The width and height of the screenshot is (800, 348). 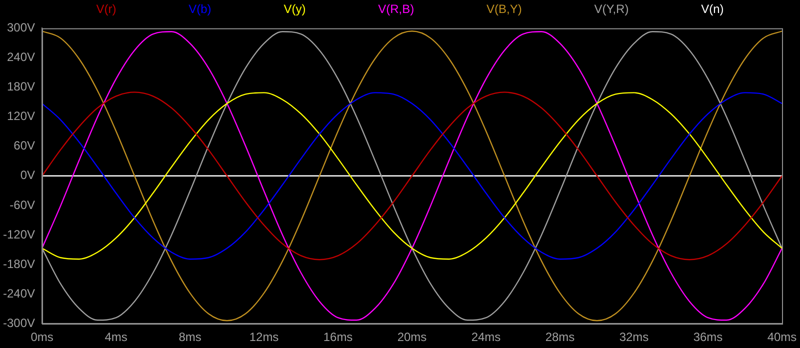 I want to click on x-tick-label: 32ms, so click(x=634, y=337).